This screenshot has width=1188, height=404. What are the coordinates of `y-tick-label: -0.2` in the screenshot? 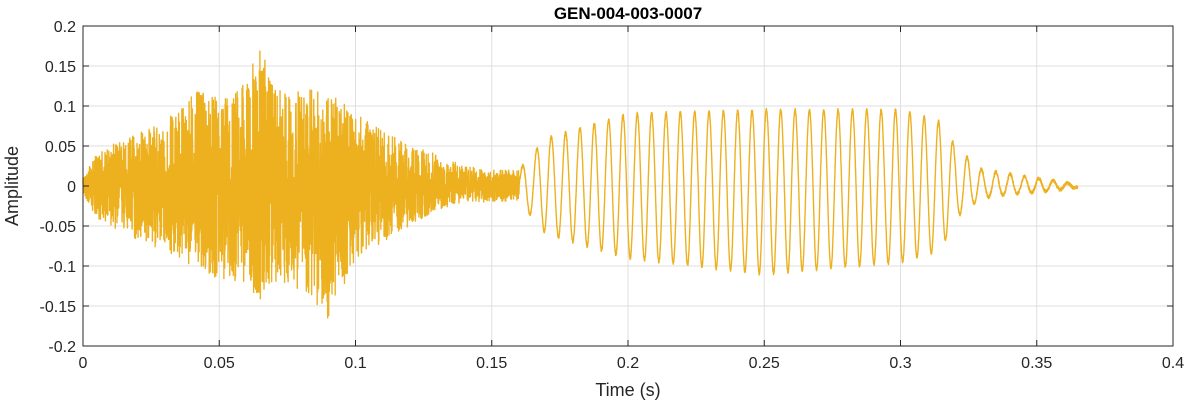 It's located at (62, 347).